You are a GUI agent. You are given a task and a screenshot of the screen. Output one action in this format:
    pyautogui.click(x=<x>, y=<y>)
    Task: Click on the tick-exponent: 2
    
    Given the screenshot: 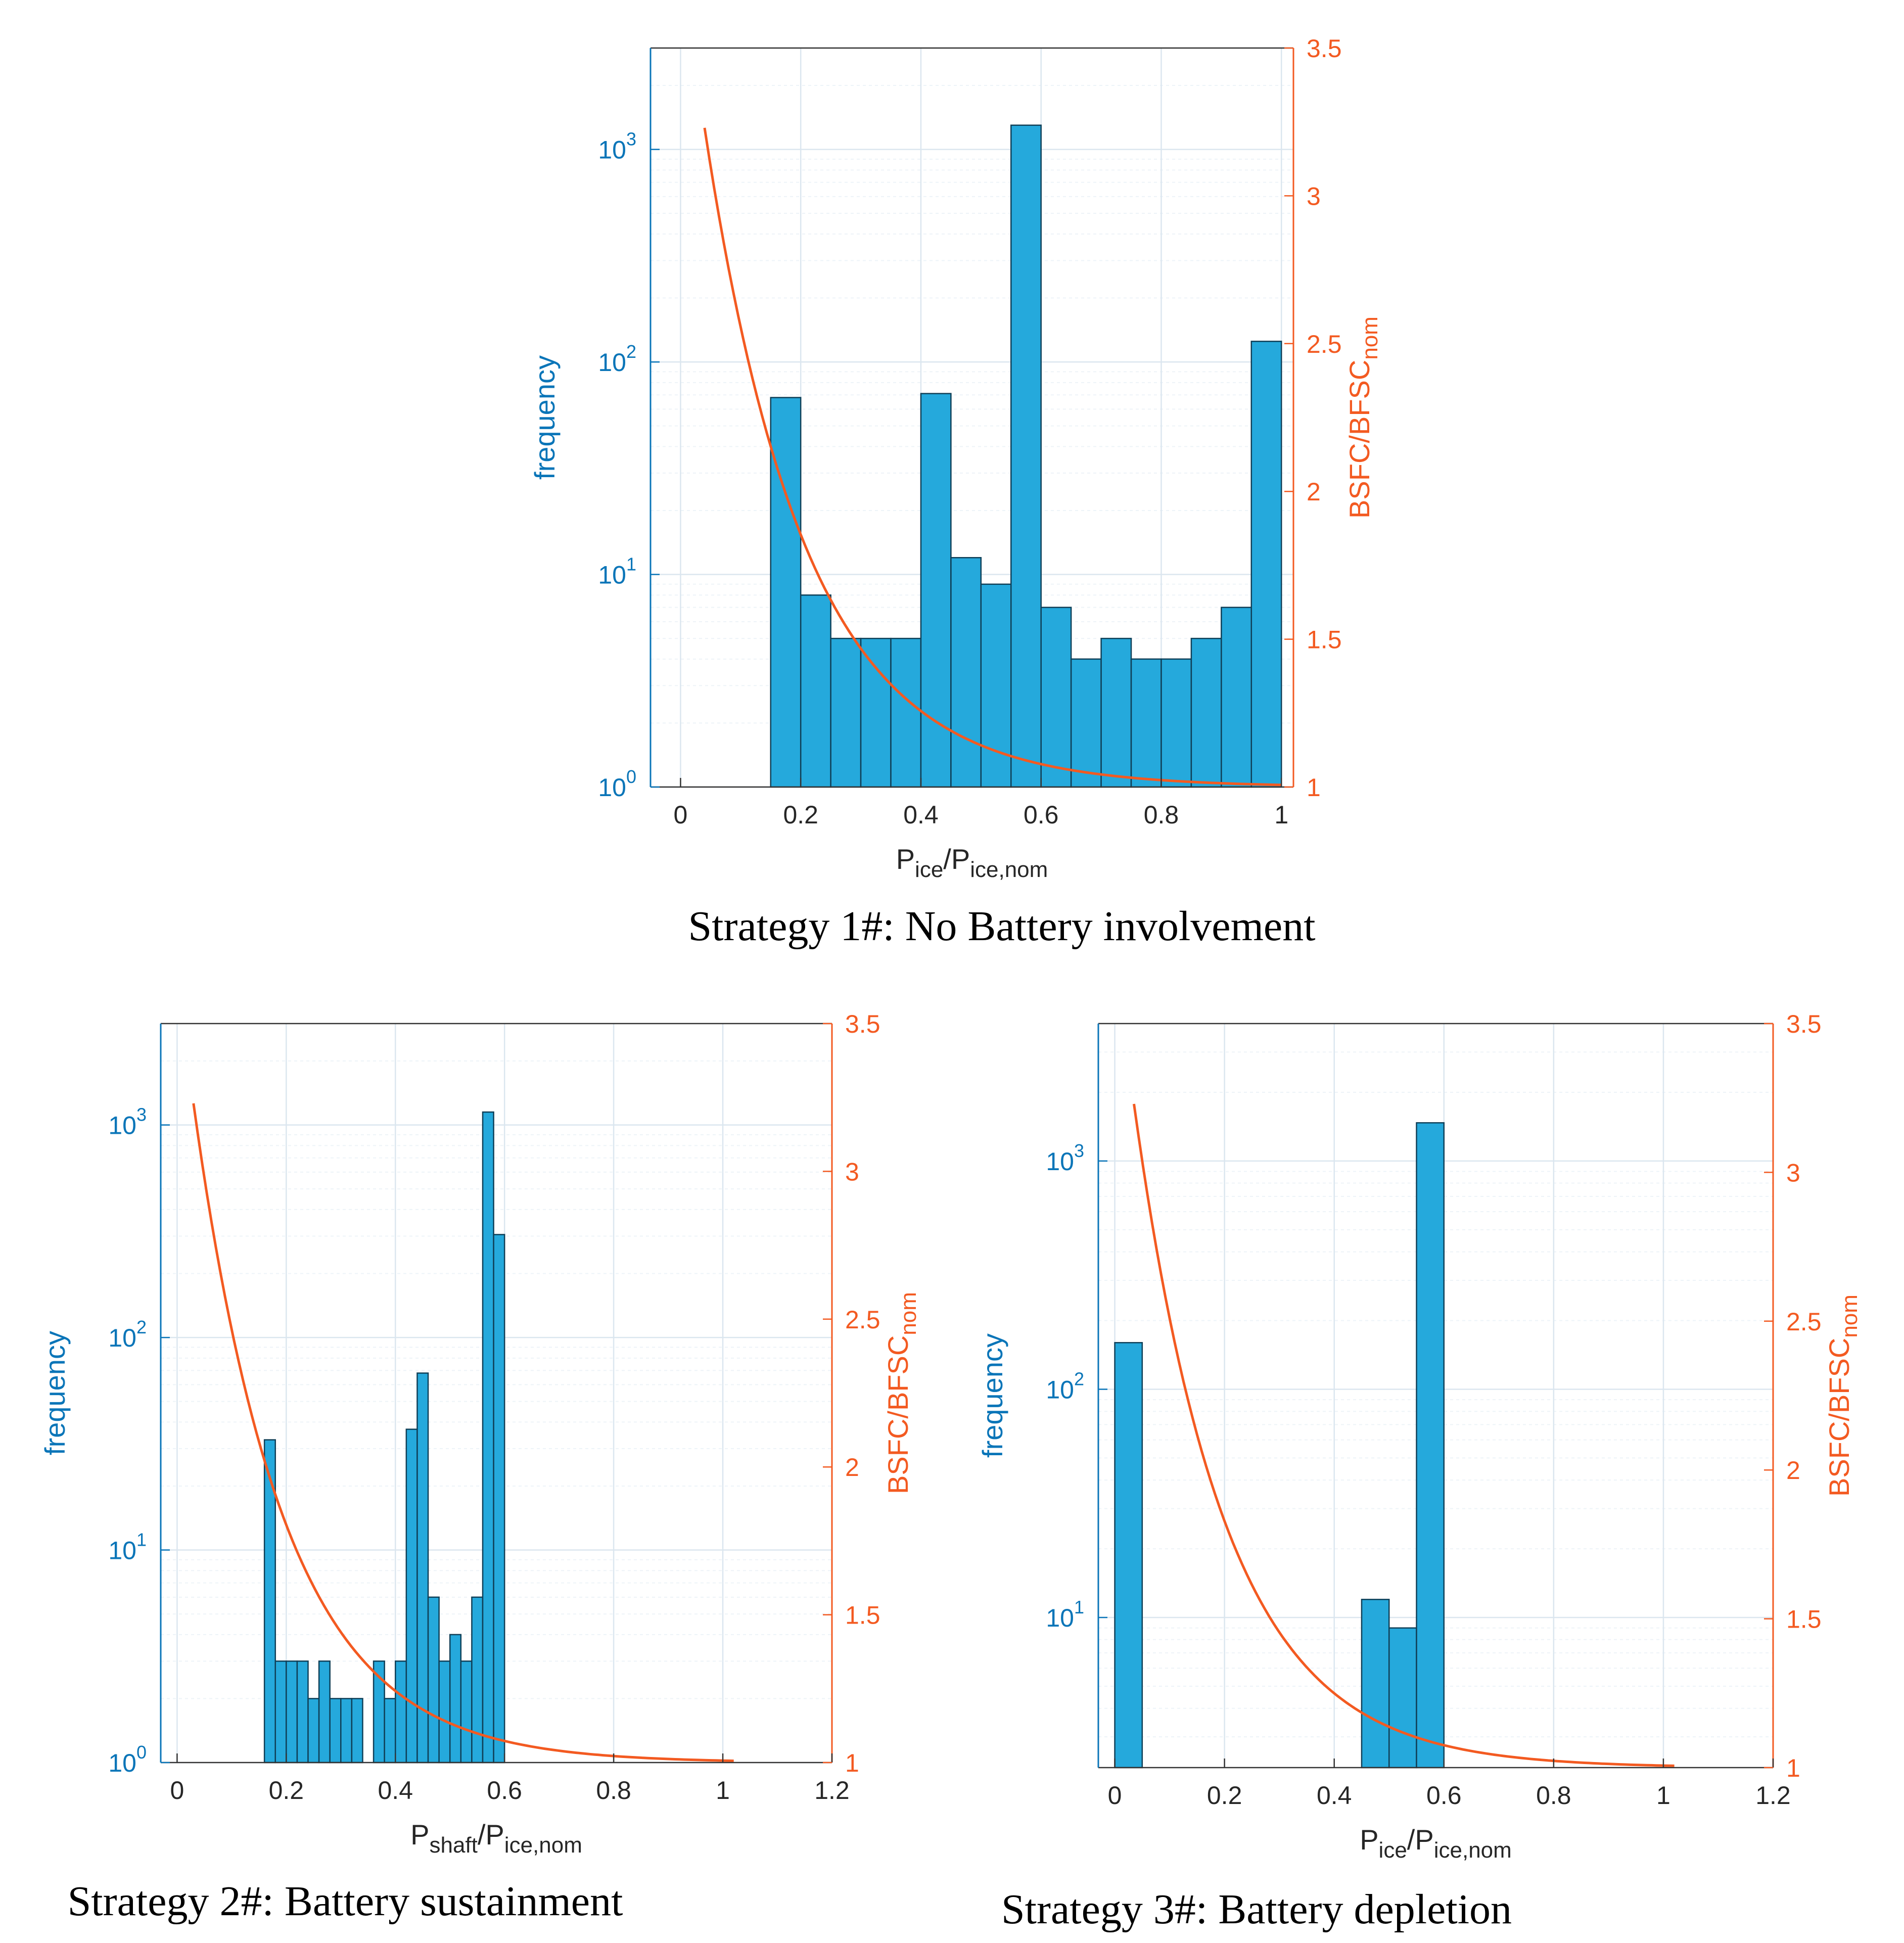 What is the action you would take?
    pyautogui.click(x=1079, y=1379)
    